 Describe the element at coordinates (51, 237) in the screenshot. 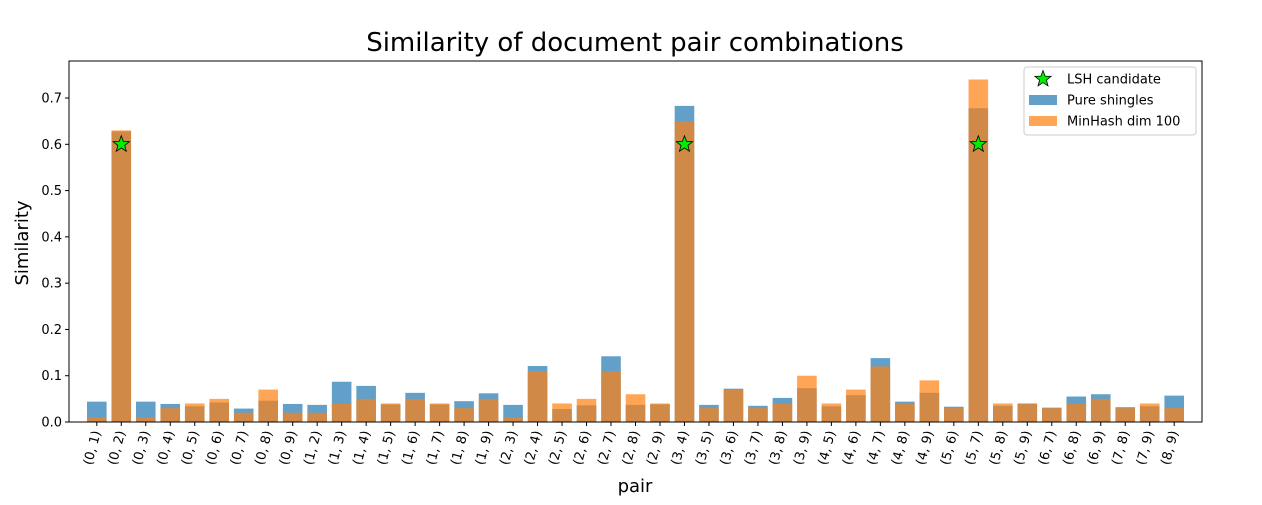

I see `y-tick-label-4: 0.4` at that location.